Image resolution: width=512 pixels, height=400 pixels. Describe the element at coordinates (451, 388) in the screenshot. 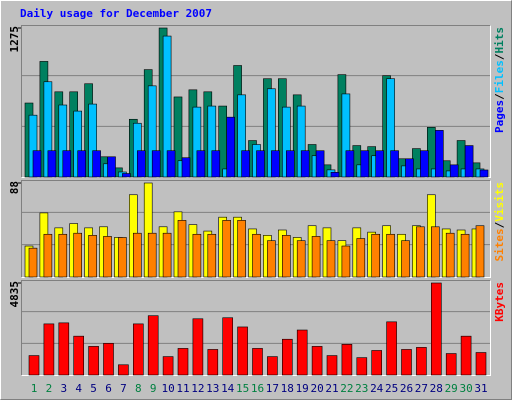

I see `x-tick-label: 29` at that location.